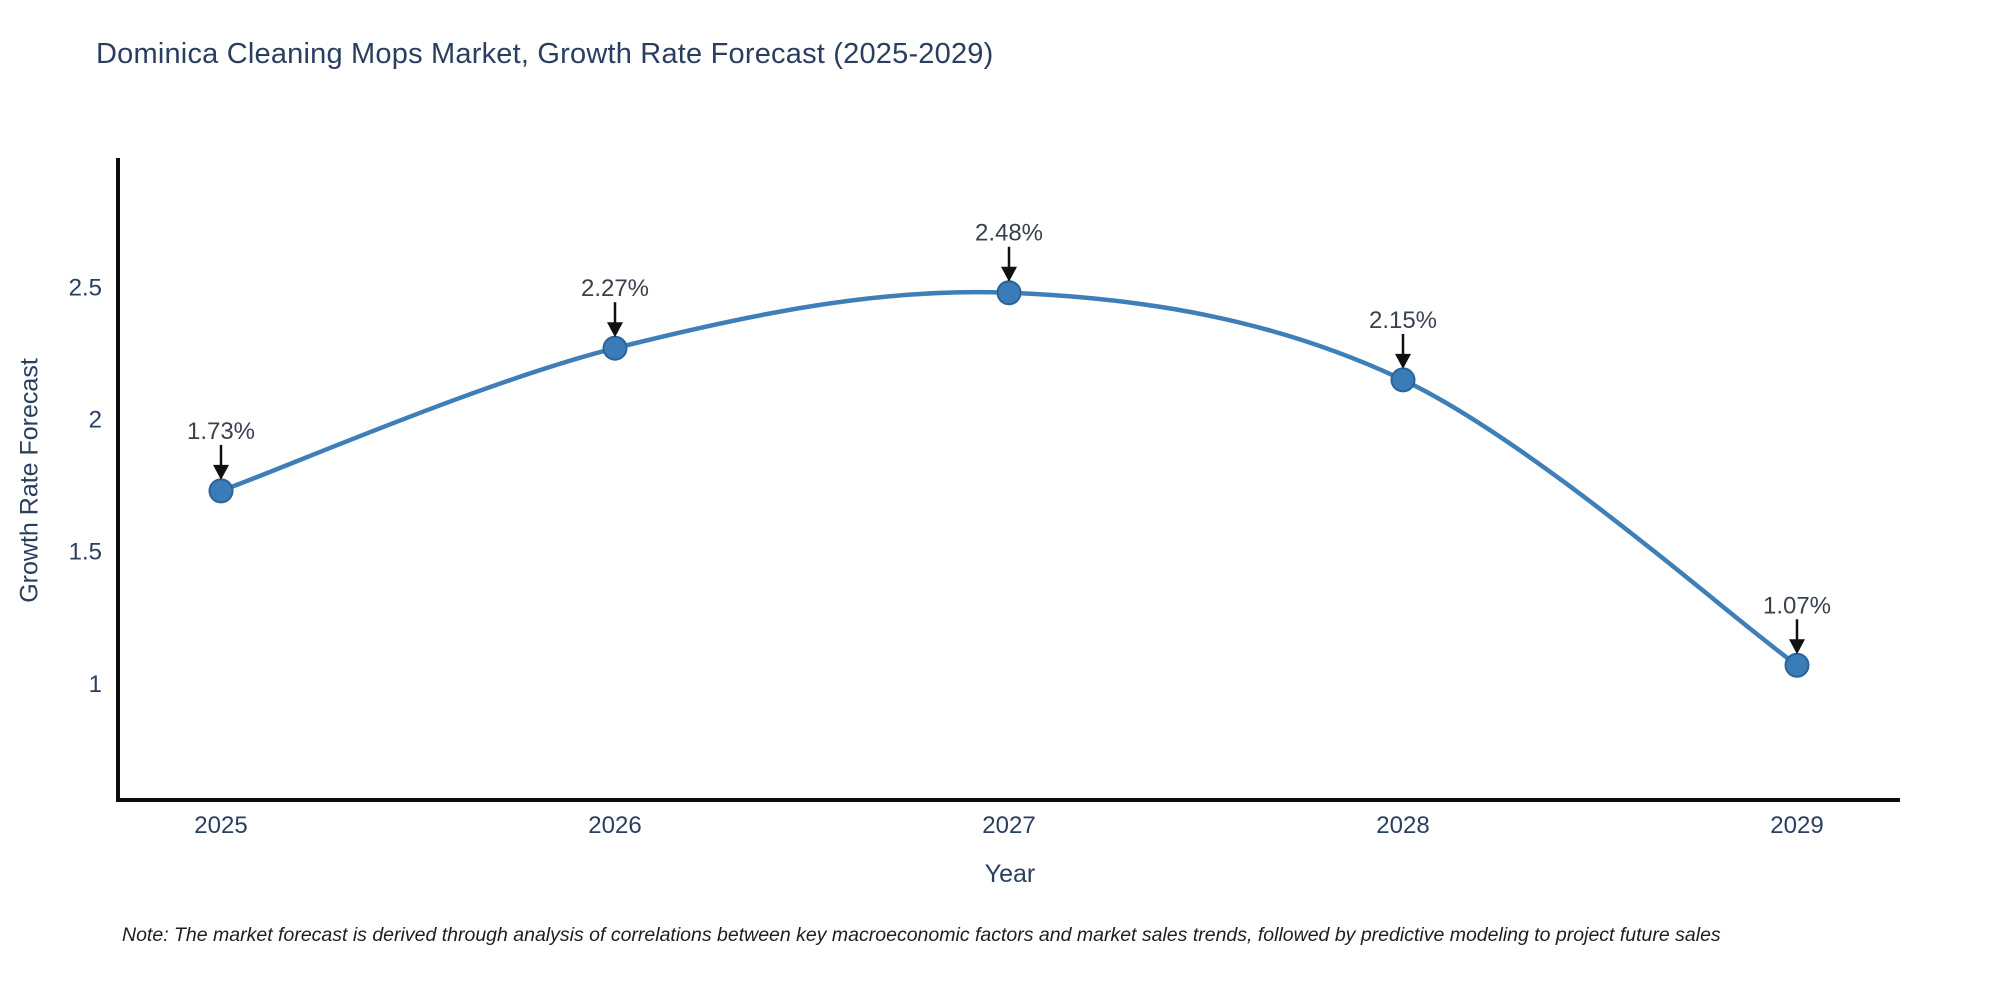 Image resolution: width=2000 pixels, height=1000 pixels. What do you see at coordinates (1797, 605) in the screenshot?
I see `data-point-label: 1.07%` at bounding box center [1797, 605].